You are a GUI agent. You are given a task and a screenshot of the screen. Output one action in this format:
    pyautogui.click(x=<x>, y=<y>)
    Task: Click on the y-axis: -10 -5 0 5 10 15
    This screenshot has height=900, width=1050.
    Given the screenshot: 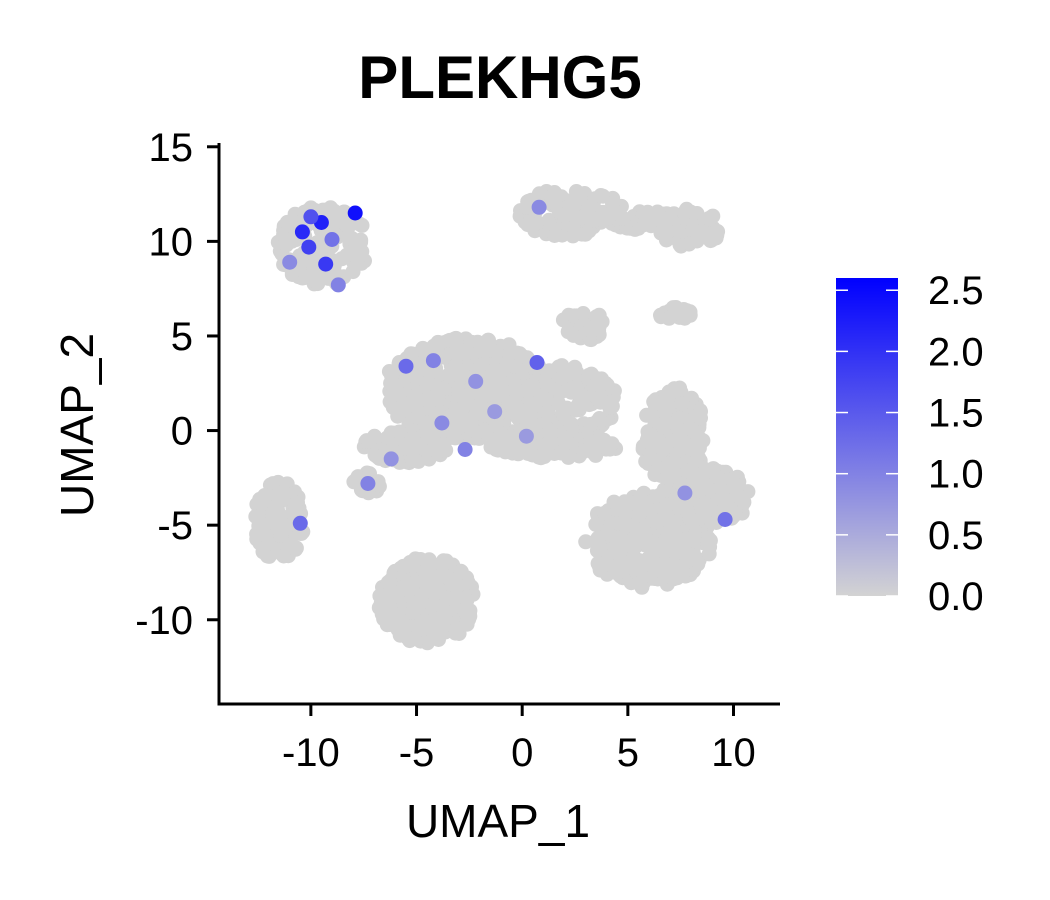 What is the action you would take?
    pyautogui.click(x=178, y=416)
    